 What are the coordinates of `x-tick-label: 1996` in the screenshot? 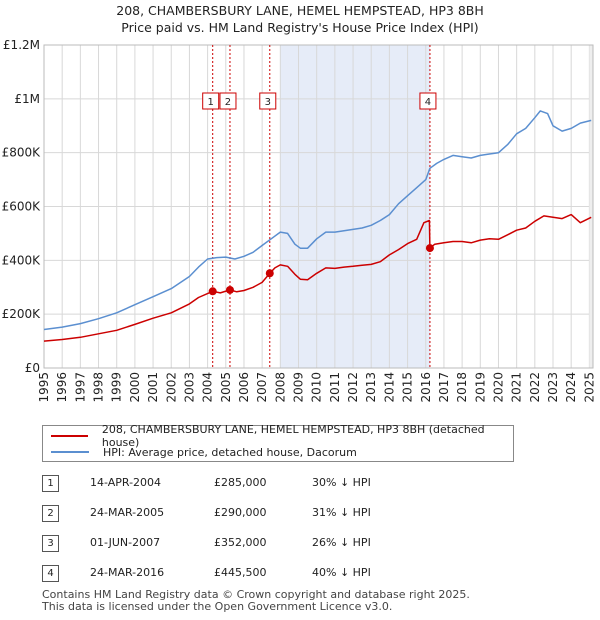 It's located at (62, 387).